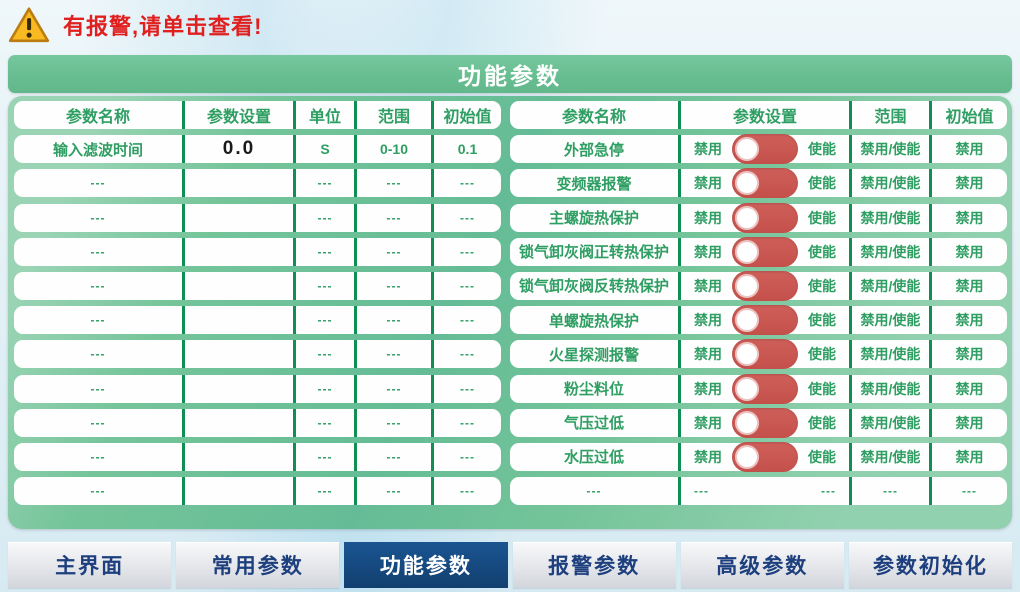  What do you see at coordinates (762, 565) in the screenshot?
I see `tab-advanced-params: 高级参数` at bounding box center [762, 565].